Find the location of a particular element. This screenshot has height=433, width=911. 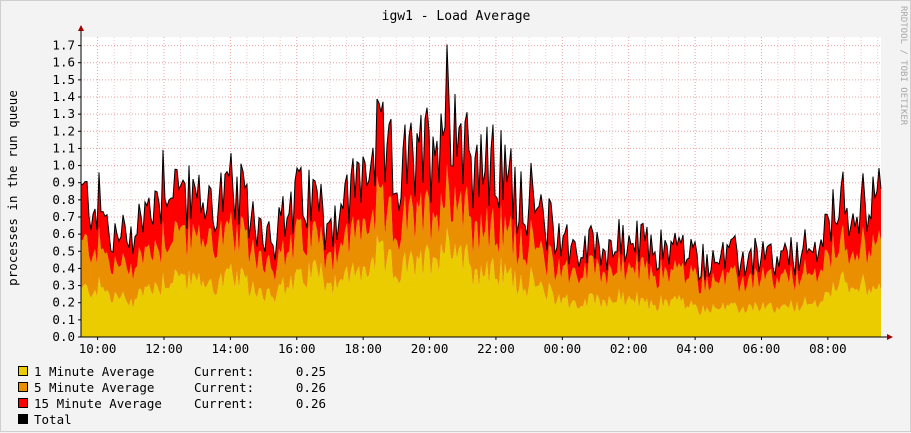

legend-row-5min: 5 Minute Average Current: 0.26 is located at coordinates (172, 387).